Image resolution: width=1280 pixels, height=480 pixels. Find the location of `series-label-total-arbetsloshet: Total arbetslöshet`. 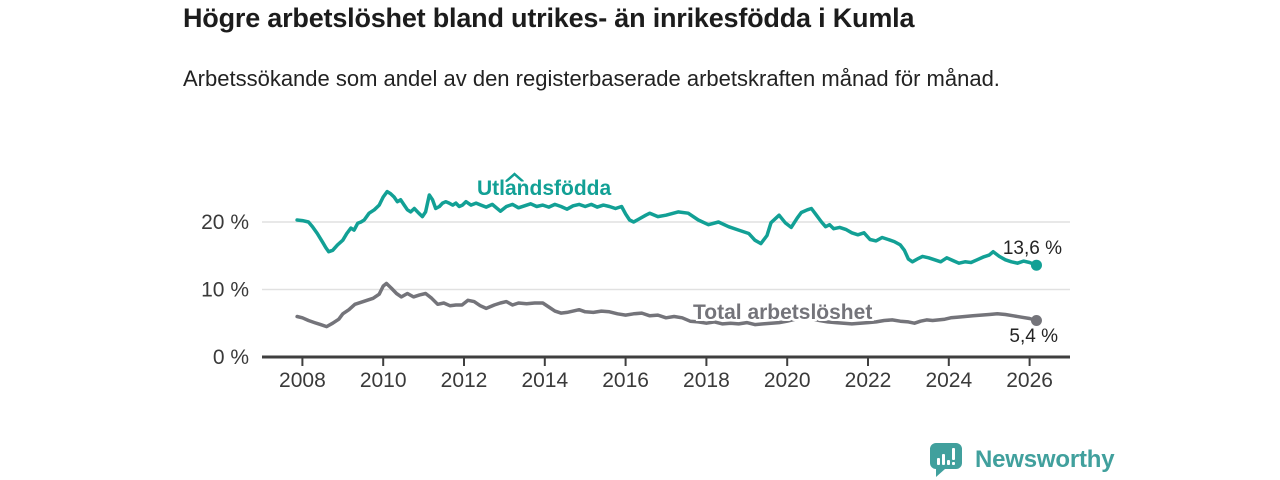

series-label-total-arbetsloshet: Total arbetslöshet is located at coordinates (783, 312).